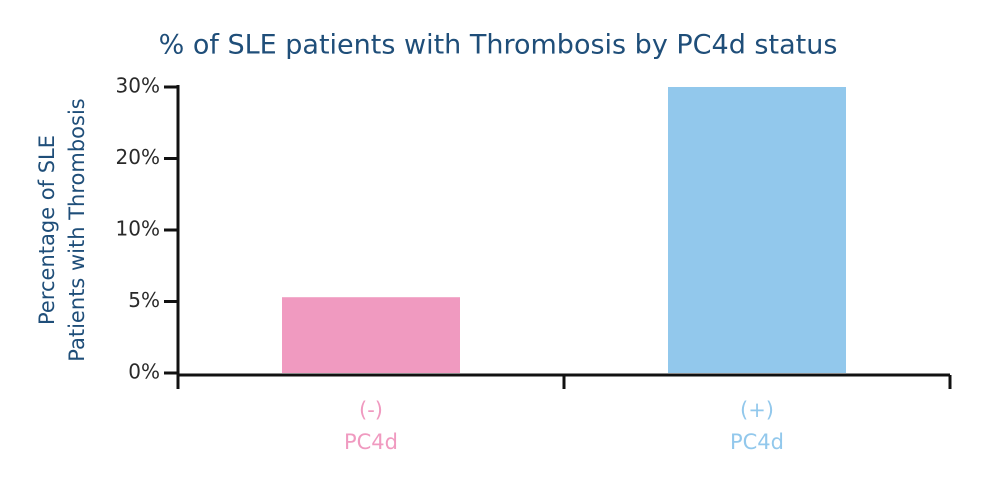 This screenshot has width=1000, height=499. I want to click on x-tick-label: (+), so click(757, 410).